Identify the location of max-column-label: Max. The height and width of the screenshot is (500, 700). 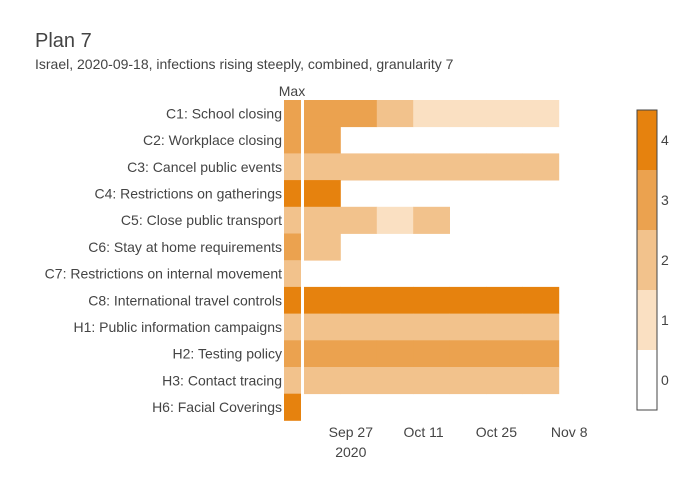
(292, 91).